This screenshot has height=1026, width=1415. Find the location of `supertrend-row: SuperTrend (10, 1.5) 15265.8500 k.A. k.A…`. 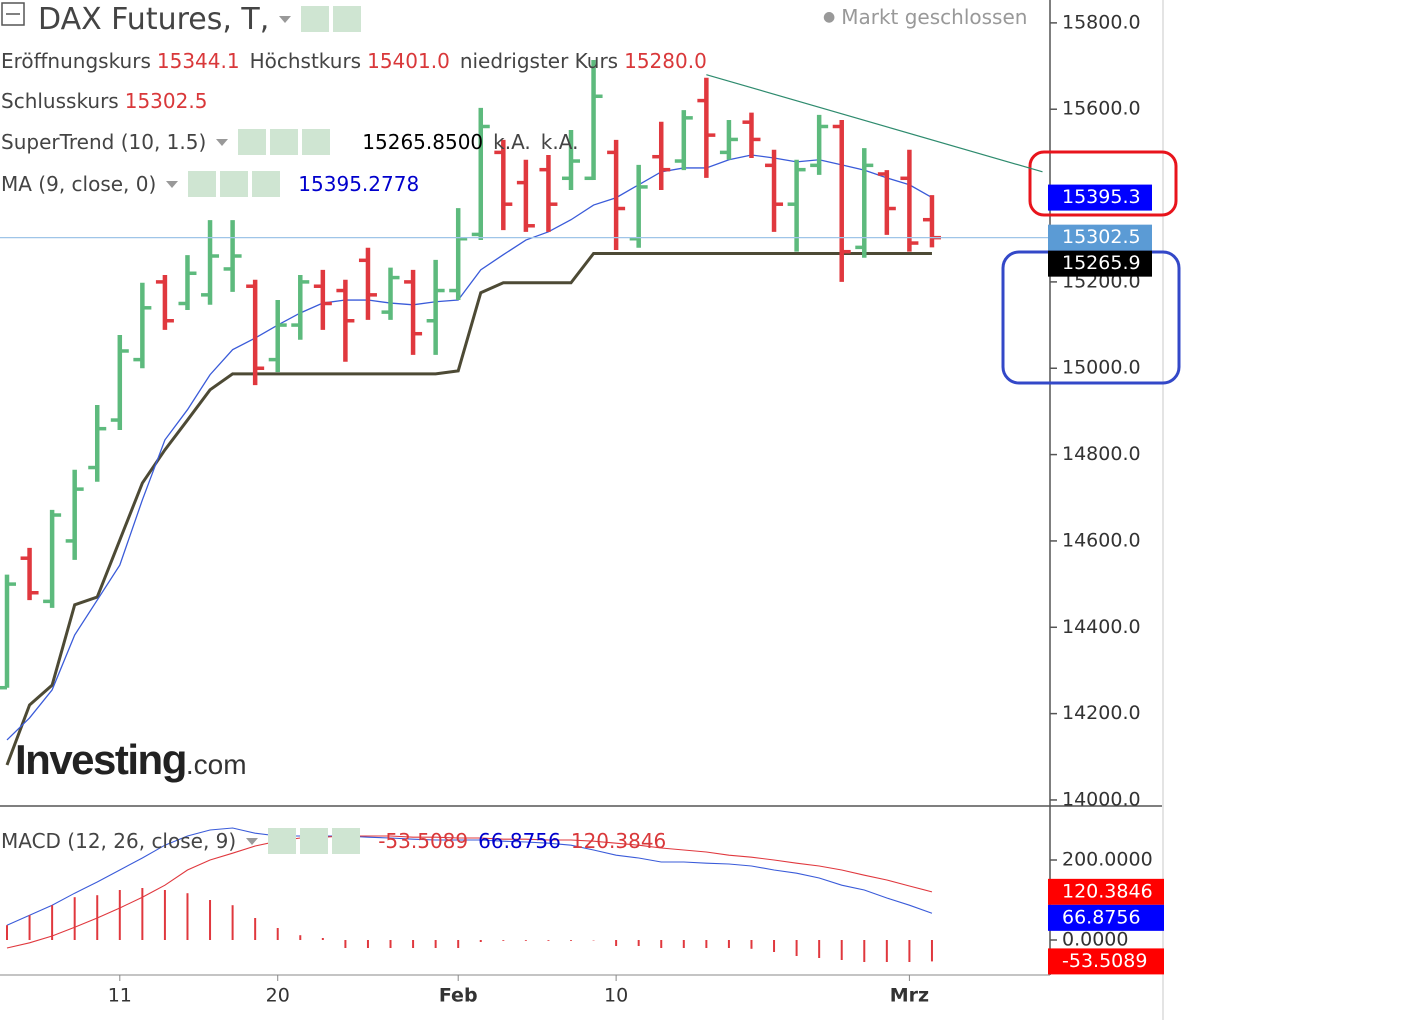

supertrend-row: SuperTrend (10, 1.5) 15265.8500 k.A. k.A… is located at coordinates (294, 142).